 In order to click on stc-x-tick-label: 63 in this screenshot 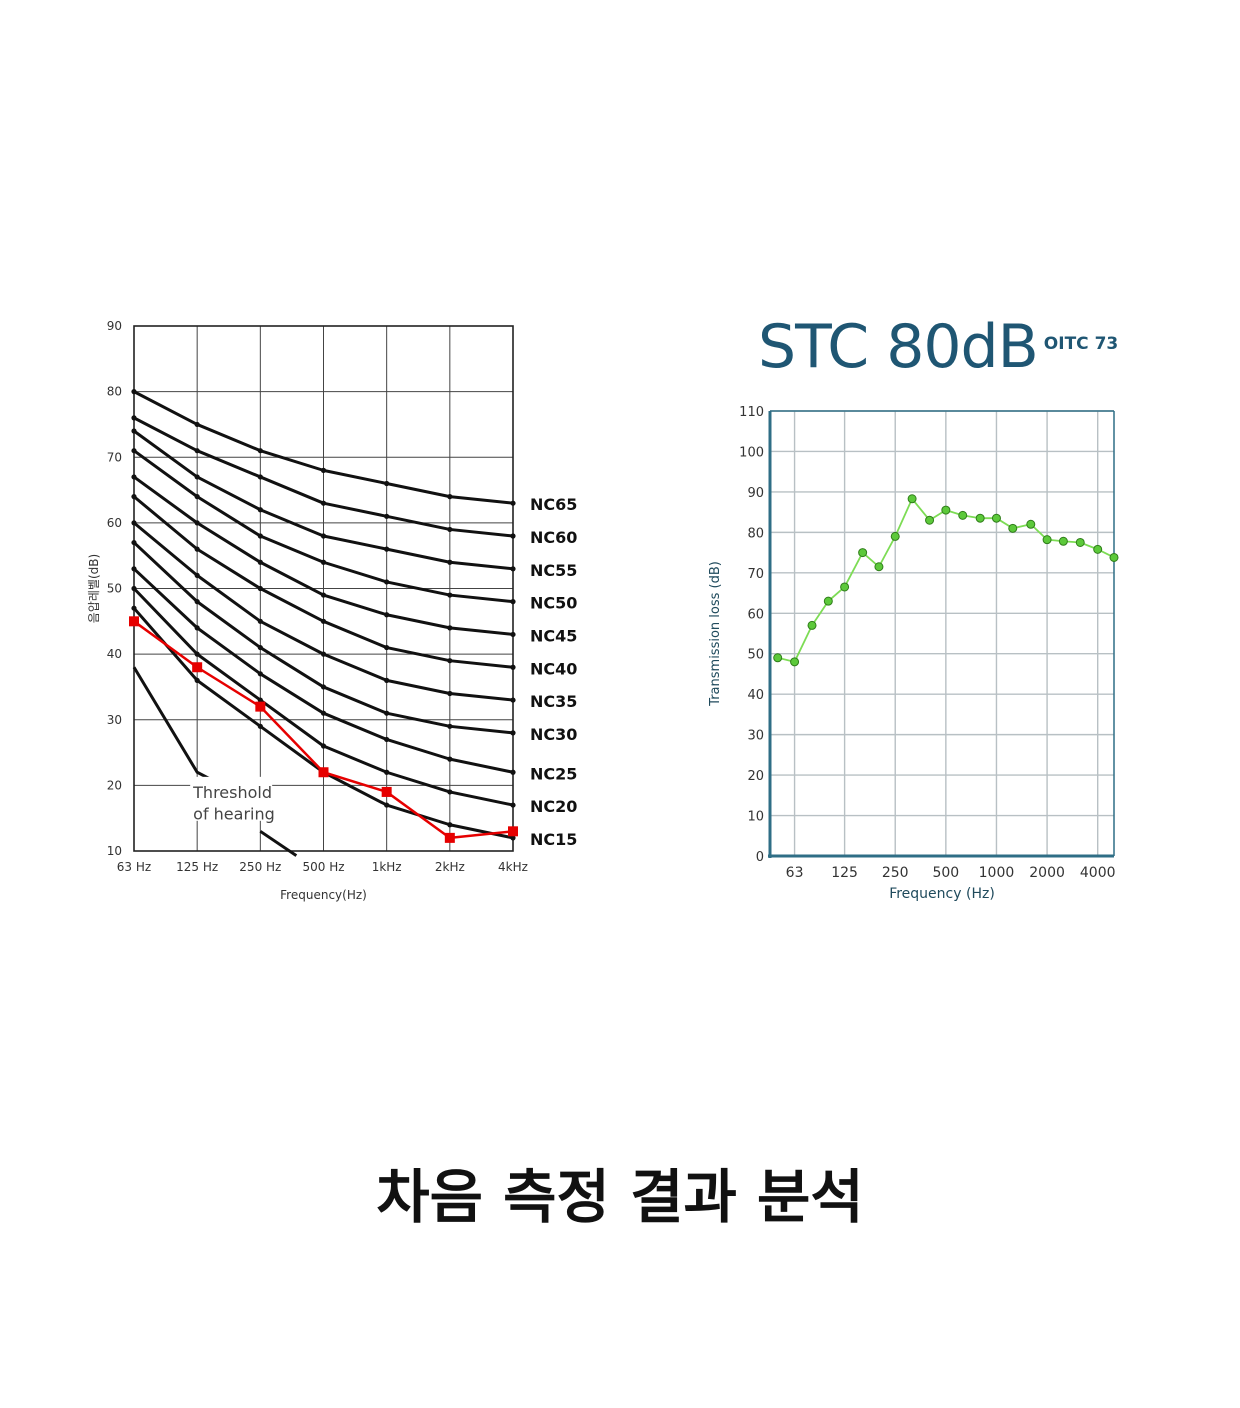, I will do `click(795, 873)`.